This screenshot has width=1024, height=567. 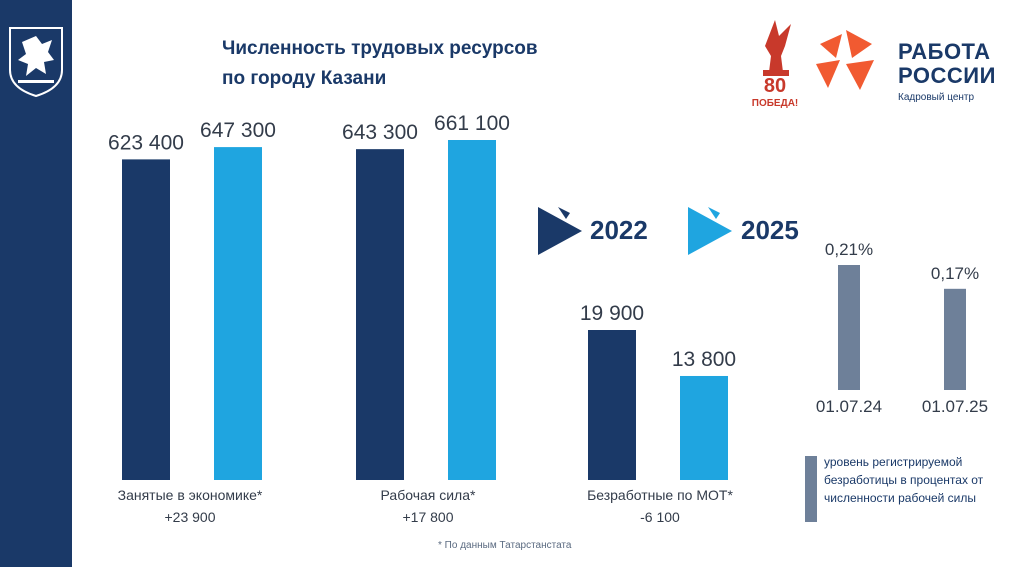 What do you see at coordinates (955, 273) in the screenshot?
I see `rate-bar-label-2: 0,17%` at bounding box center [955, 273].